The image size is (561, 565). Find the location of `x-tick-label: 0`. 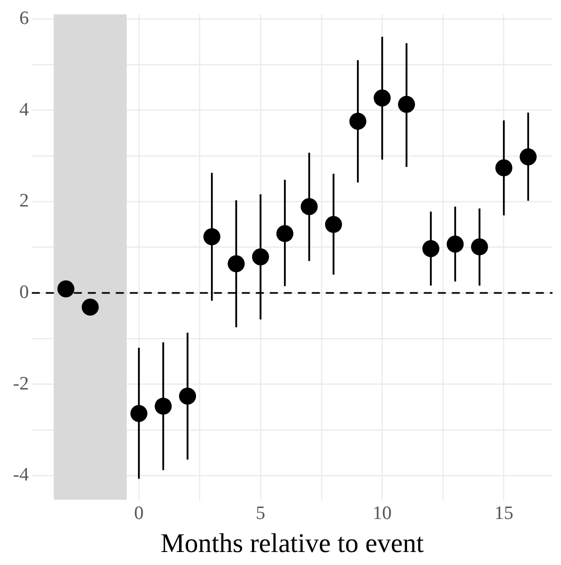

x-tick-label: 0 is located at coordinates (139, 513).